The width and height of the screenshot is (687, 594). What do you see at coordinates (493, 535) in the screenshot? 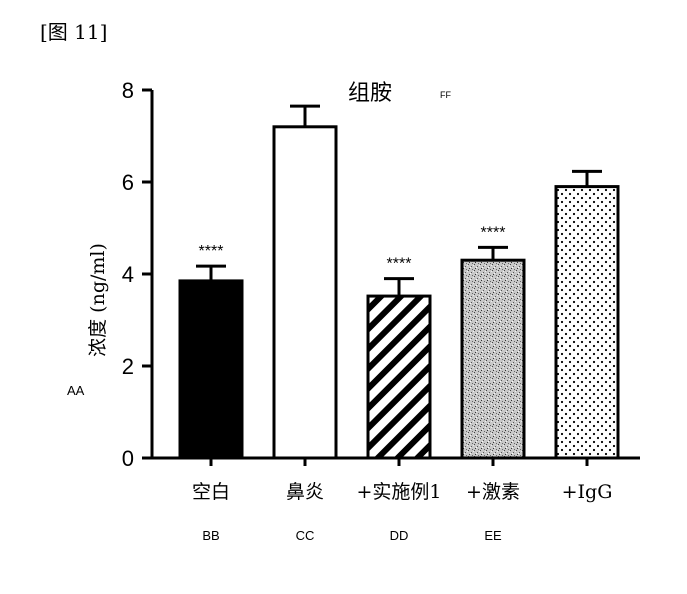
I see `category-code: EE` at bounding box center [493, 535].